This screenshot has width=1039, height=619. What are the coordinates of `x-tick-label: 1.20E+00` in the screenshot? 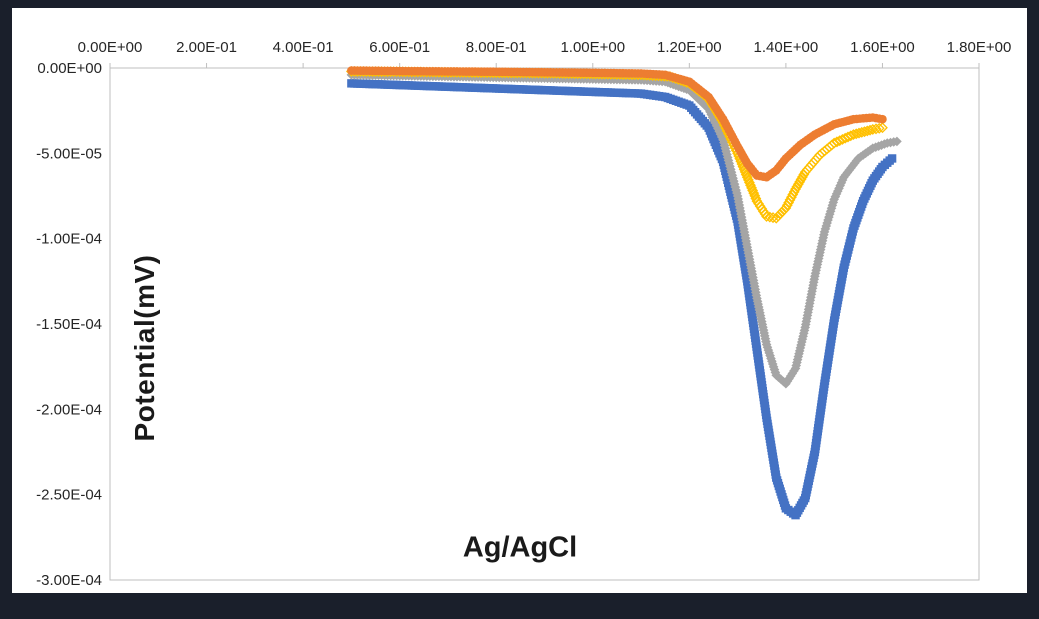 It's located at (689, 47).